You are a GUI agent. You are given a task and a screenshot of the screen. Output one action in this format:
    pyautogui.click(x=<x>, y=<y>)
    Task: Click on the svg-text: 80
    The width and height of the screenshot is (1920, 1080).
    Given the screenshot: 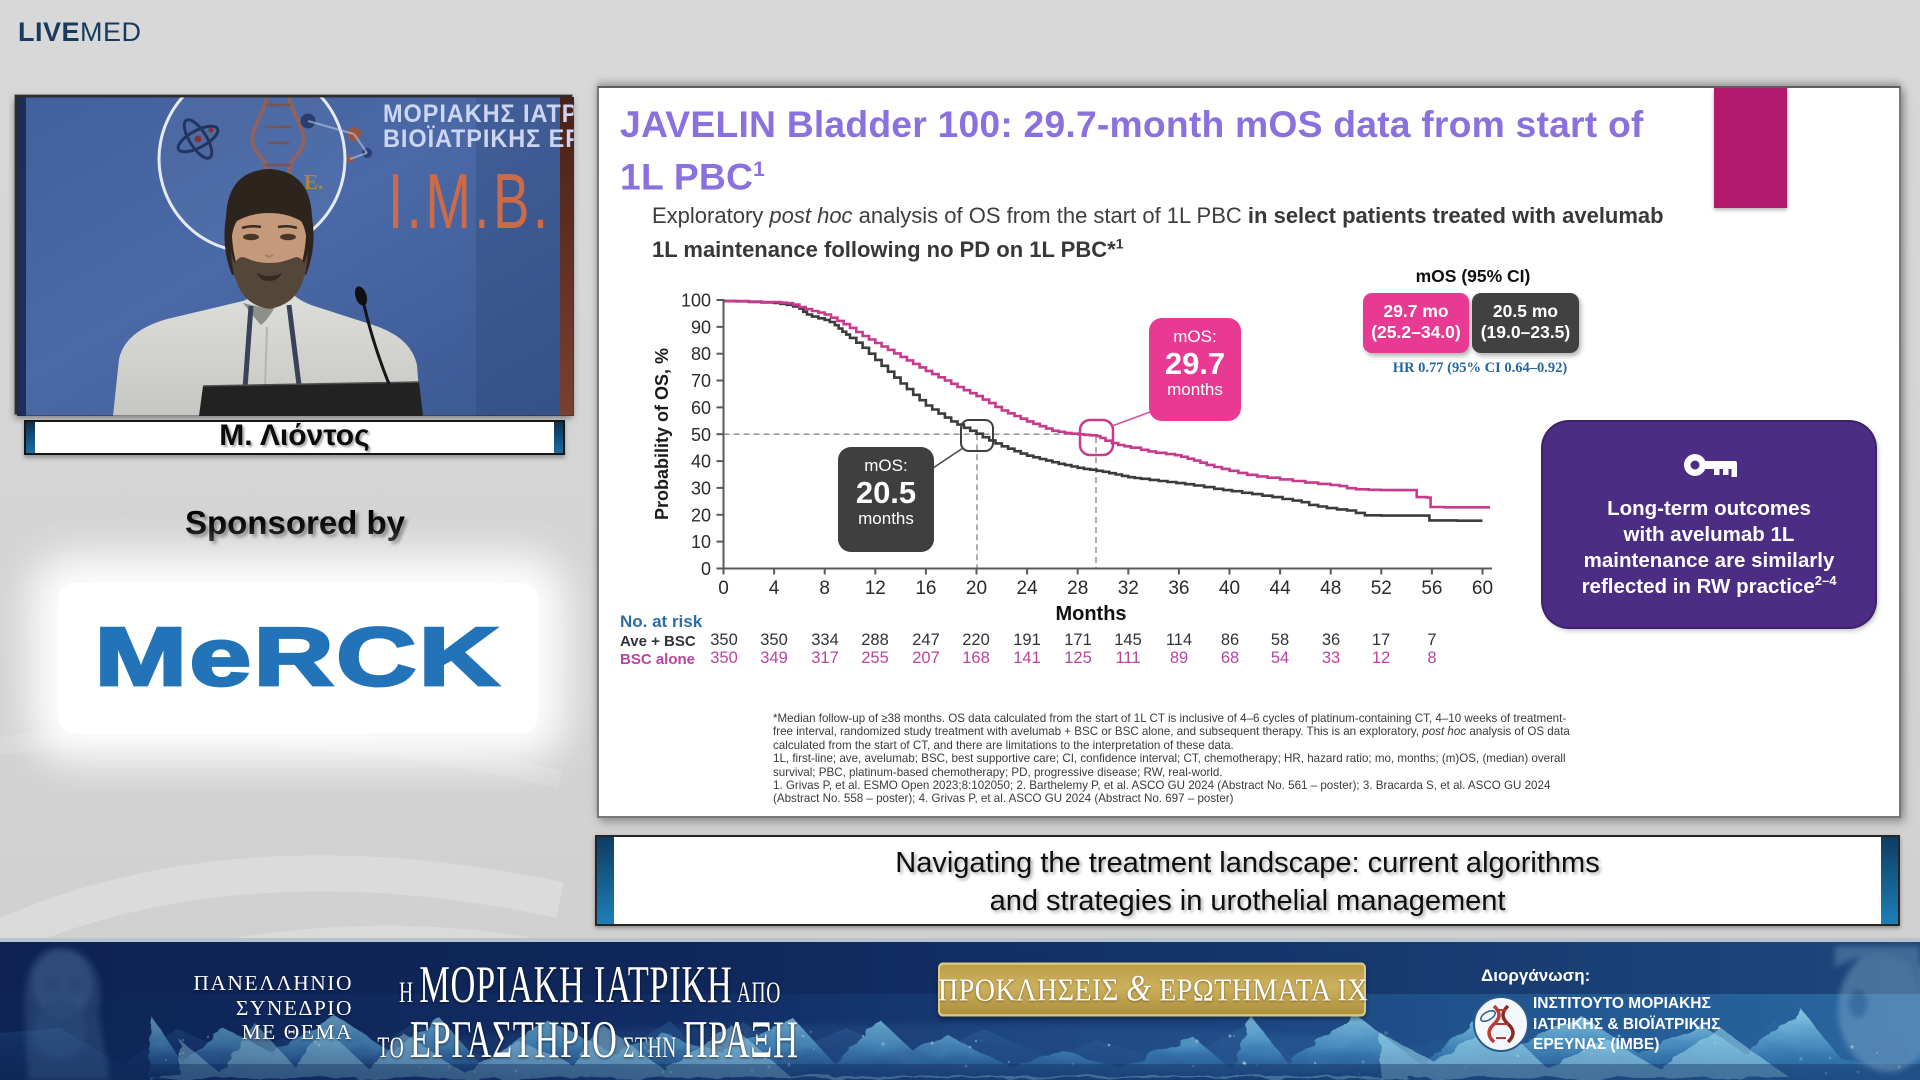 What is the action you would take?
    pyautogui.click(x=701, y=354)
    